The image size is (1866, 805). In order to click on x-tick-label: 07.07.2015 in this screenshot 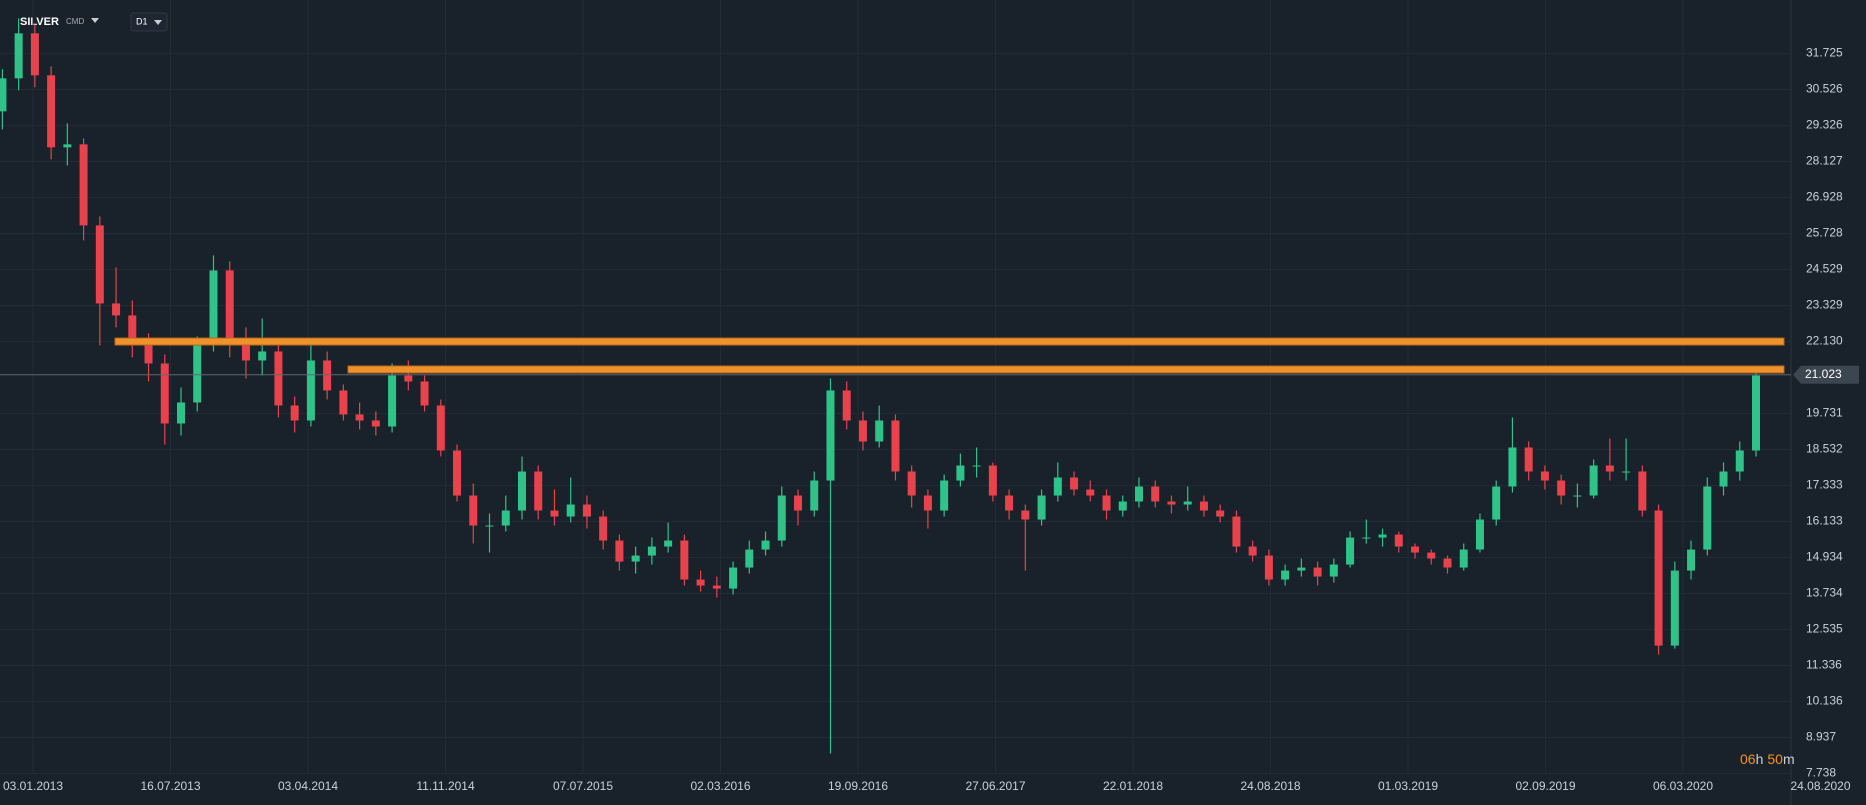, I will do `click(583, 786)`.